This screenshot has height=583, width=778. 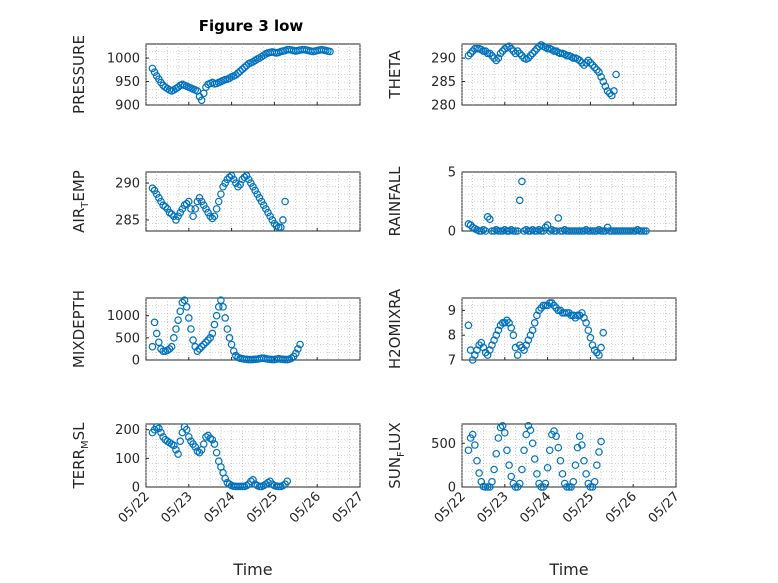 What do you see at coordinates (621, 507) in the screenshot?
I see `x-tick-label: 05/26` at bounding box center [621, 507].